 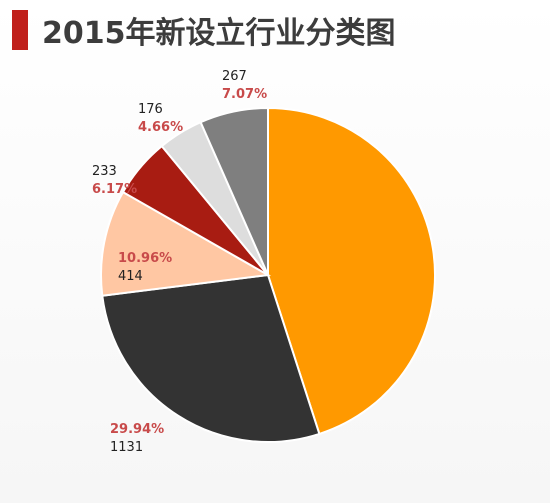 What do you see at coordinates (160, 127) in the screenshot?
I see `slice-percent-label-4: 4.66%` at bounding box center [160, 127].